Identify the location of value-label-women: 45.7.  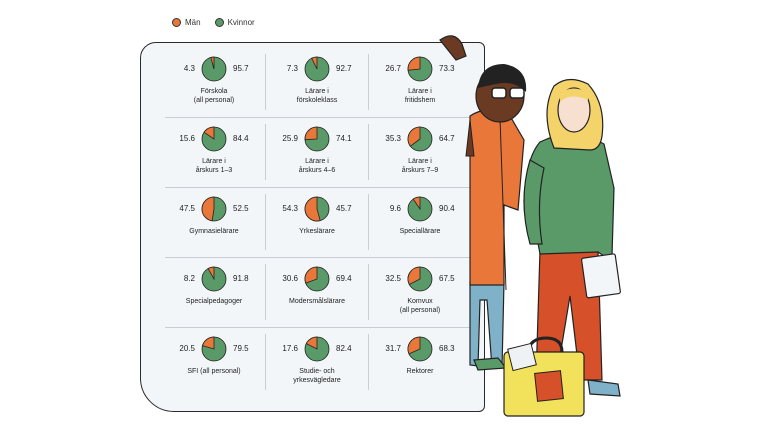
(344, 208).